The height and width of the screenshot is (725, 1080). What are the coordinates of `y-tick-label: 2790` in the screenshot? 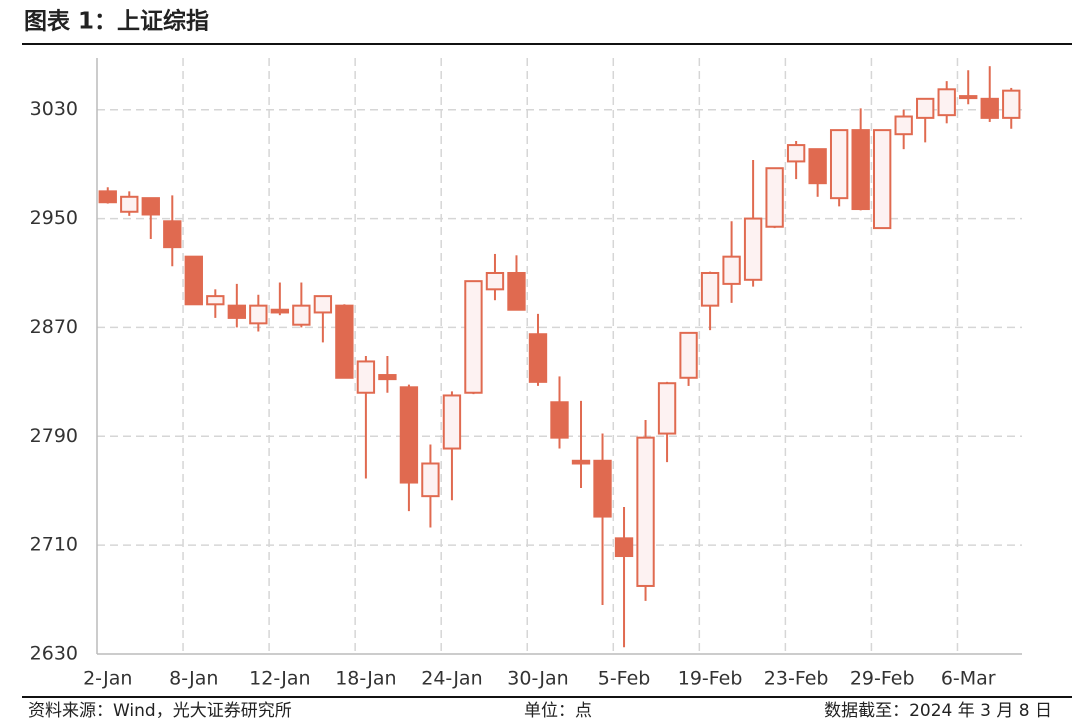 It's located at (54, 436).